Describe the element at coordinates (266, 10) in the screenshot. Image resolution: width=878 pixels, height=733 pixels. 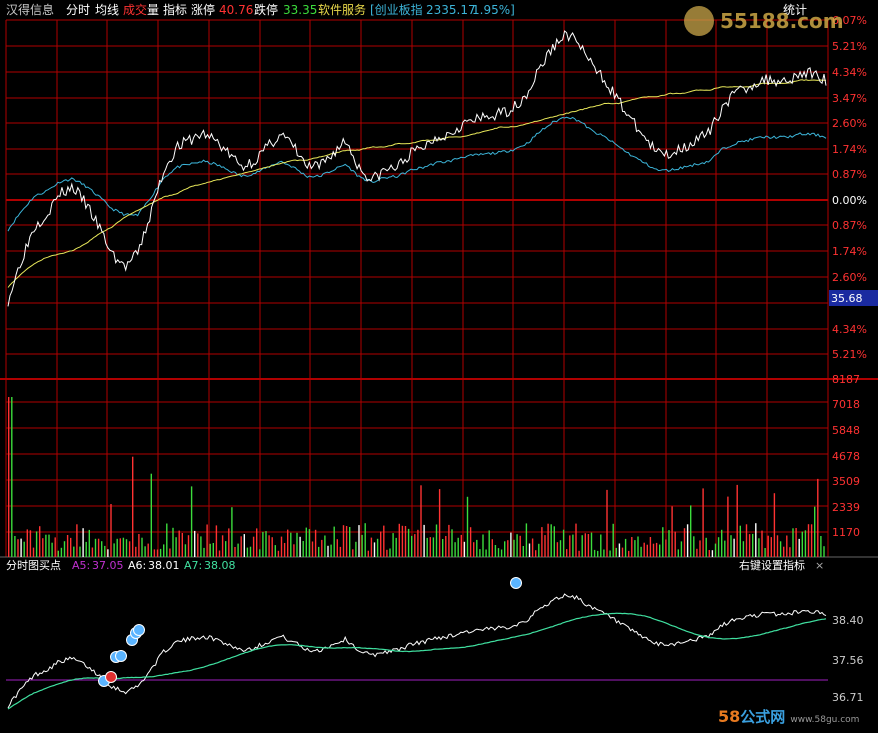
I see `limit-down-label: 跌停` at that location.